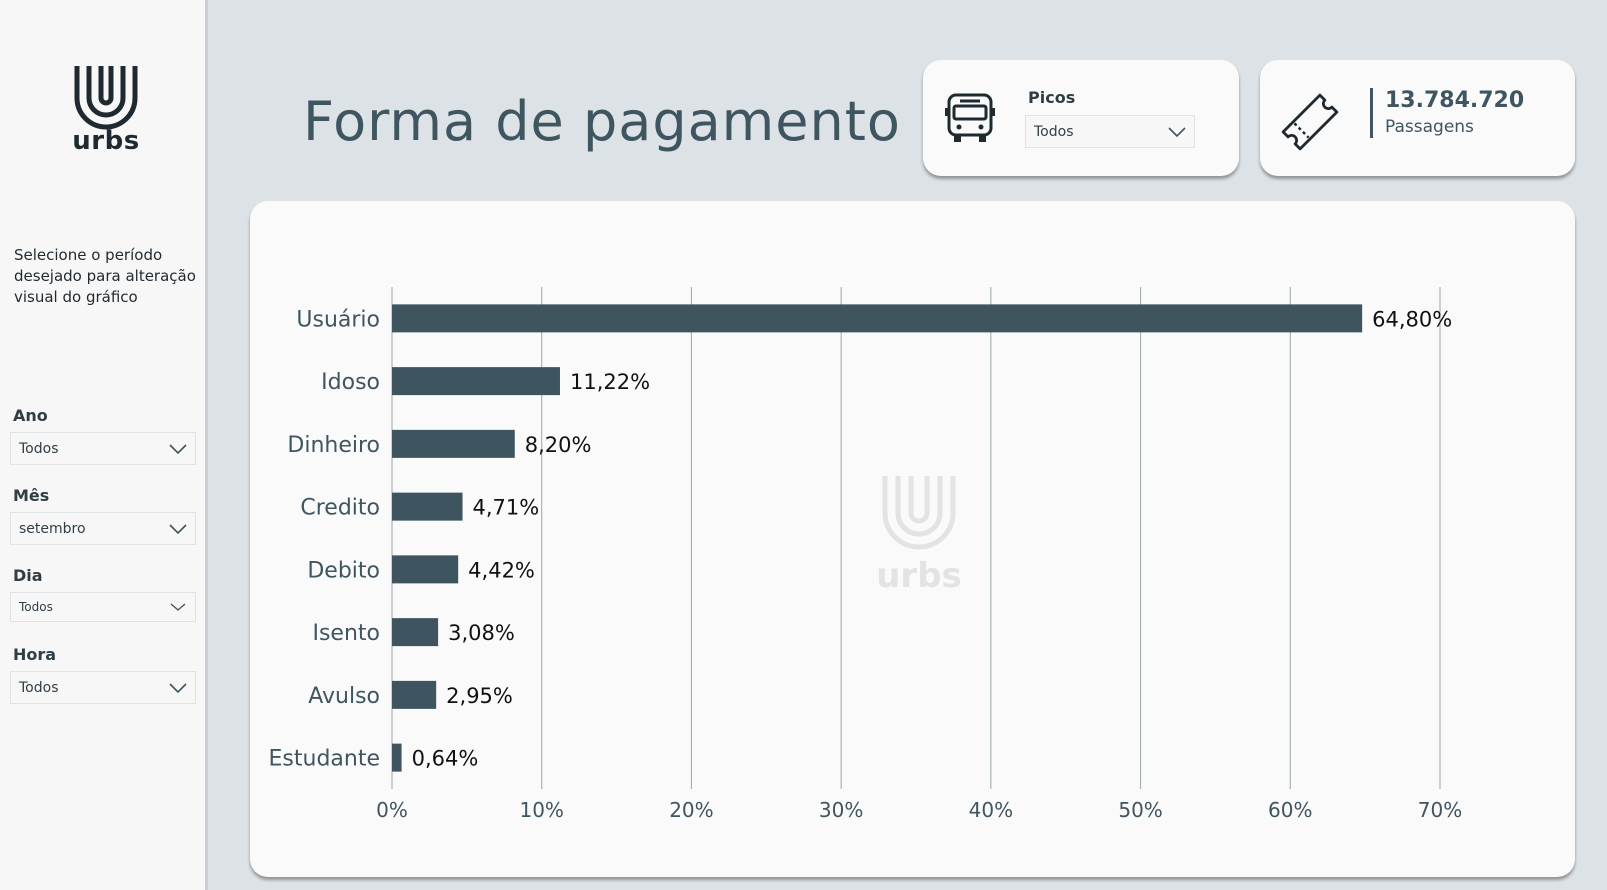 This screenshot has height=890, width=1607. Describe the element at coordinates (392, 810) in the screenshot. I see `x-tick-label: 0%` at that location.